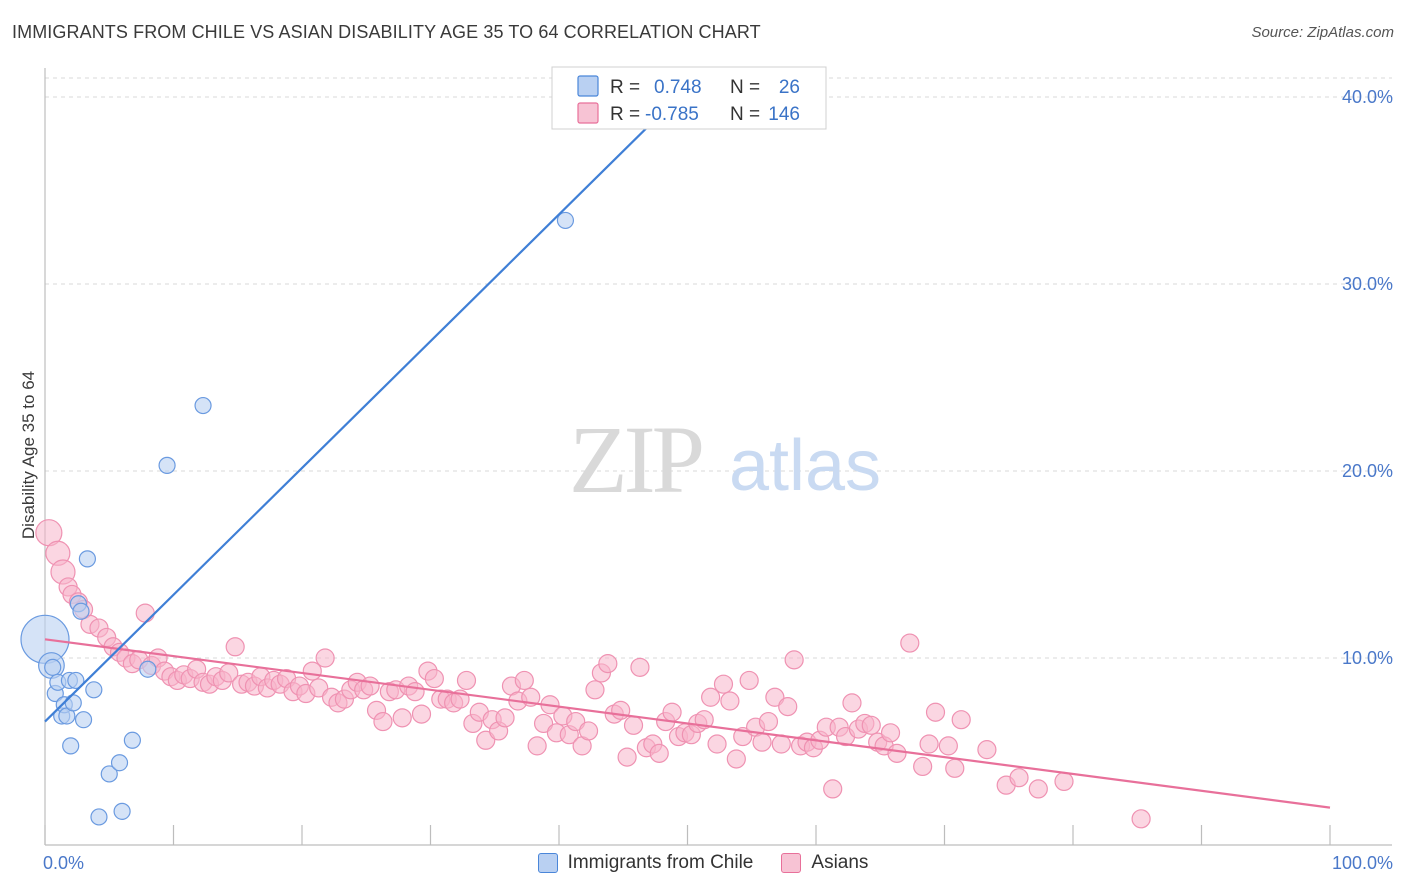 The height and width of the screenshot is (892, 1406). I want to click on watermark-zip: ZIP, so click(635, 459).